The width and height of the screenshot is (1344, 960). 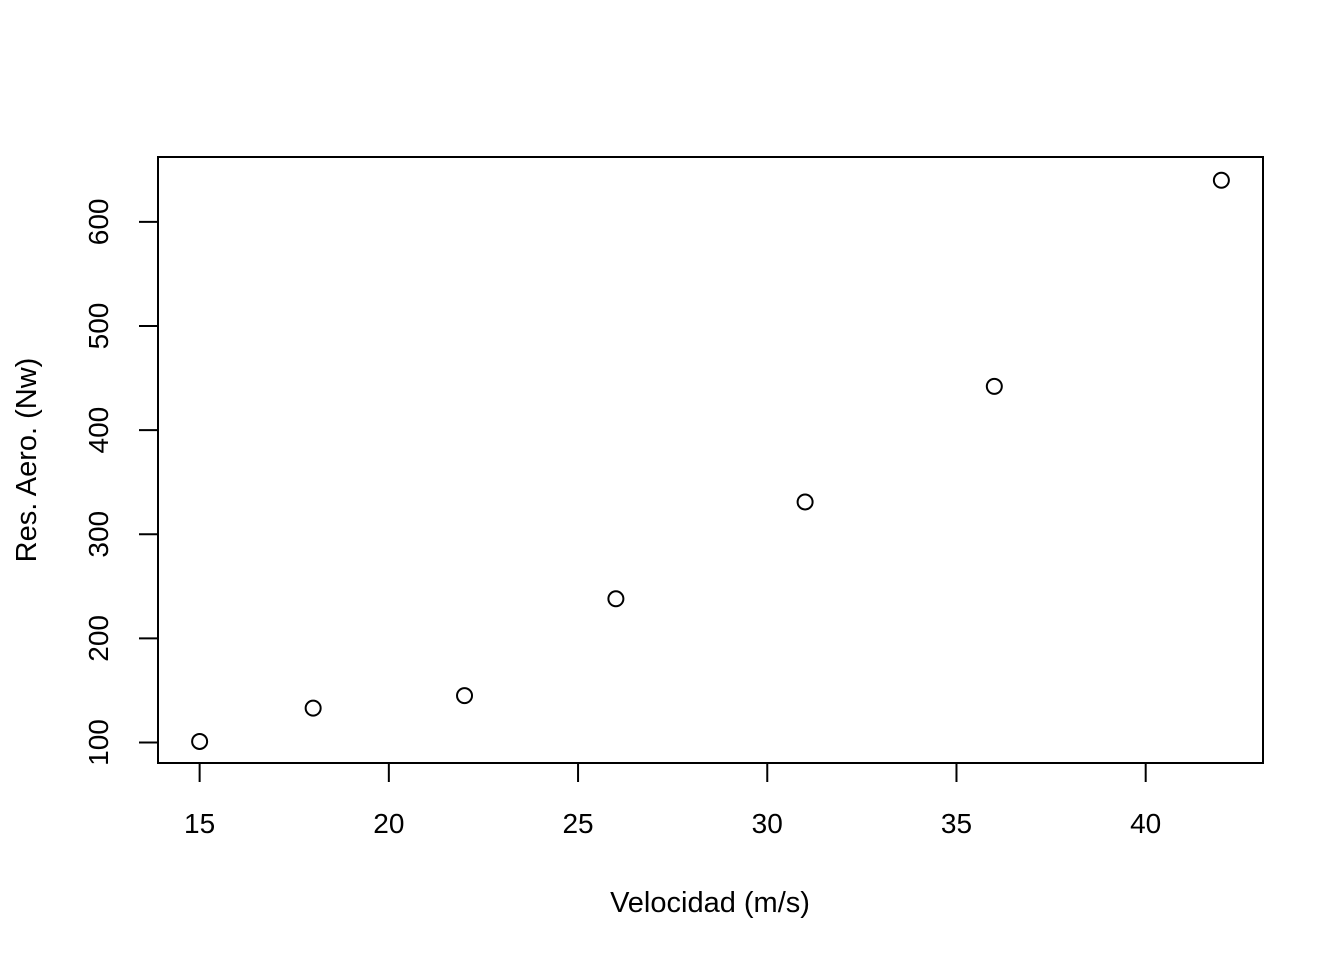 What do you see at coordinates (388, 823) in the screenshot?
I see `x-tick-label: 20` at bounding box center [388, 823].